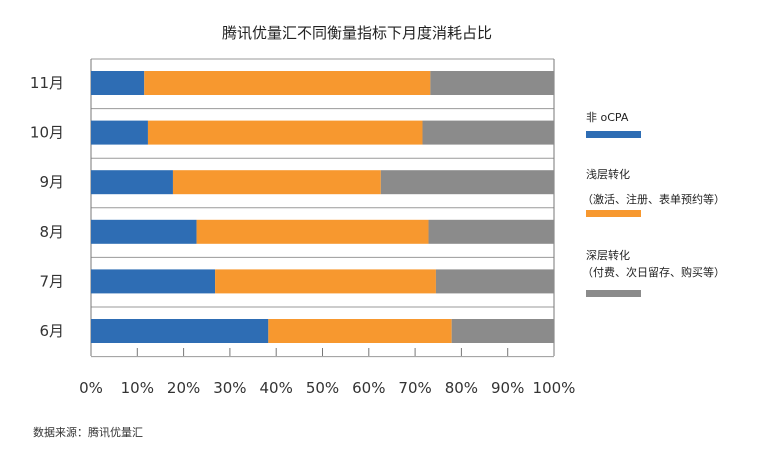 This screenshot has height=454, width=780. I want to click on x-tick-label: 80%, so click(461, 388).